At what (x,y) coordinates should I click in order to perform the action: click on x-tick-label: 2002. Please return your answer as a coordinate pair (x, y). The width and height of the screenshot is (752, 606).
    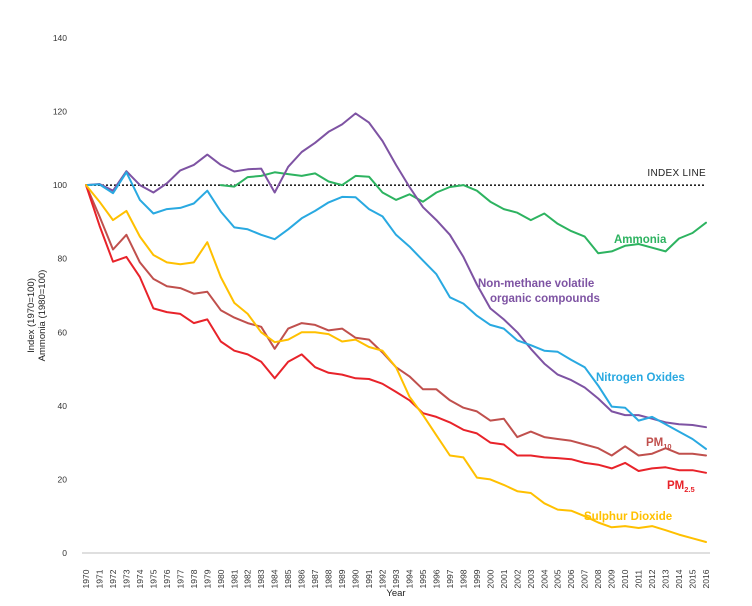
    Looking at the image, I should click on (517, 578).